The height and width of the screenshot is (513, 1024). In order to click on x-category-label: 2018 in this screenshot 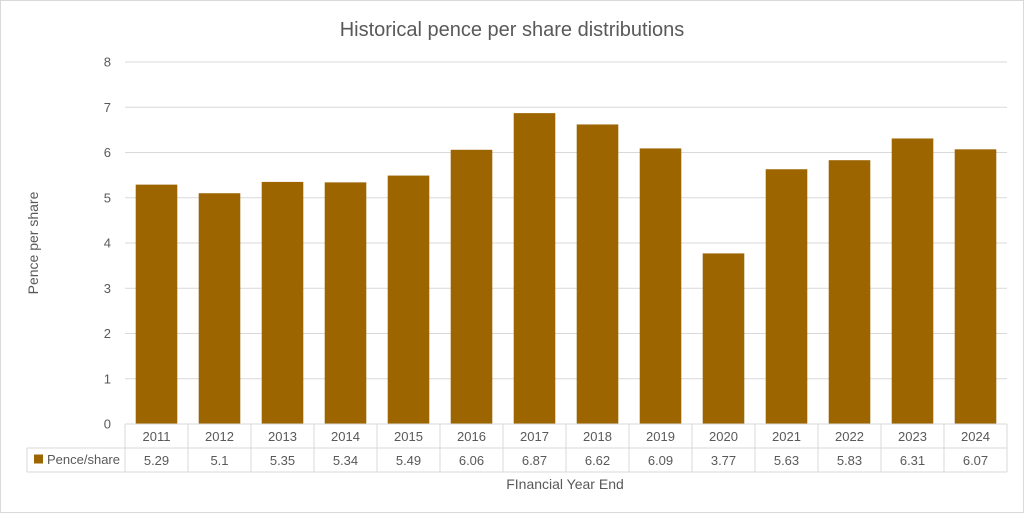, I will do `click(597, 436)`.